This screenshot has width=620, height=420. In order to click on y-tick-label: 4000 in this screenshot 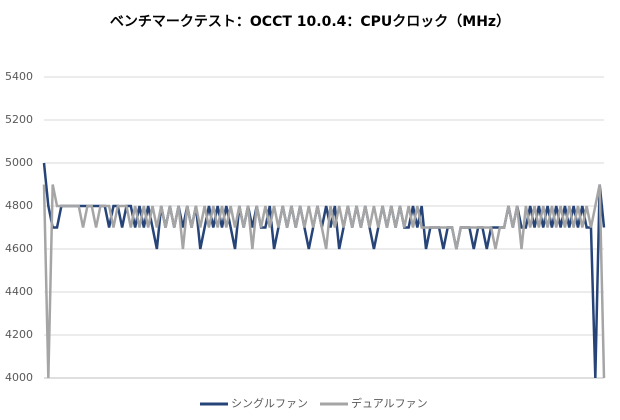, I will do `click(19, 377)`.